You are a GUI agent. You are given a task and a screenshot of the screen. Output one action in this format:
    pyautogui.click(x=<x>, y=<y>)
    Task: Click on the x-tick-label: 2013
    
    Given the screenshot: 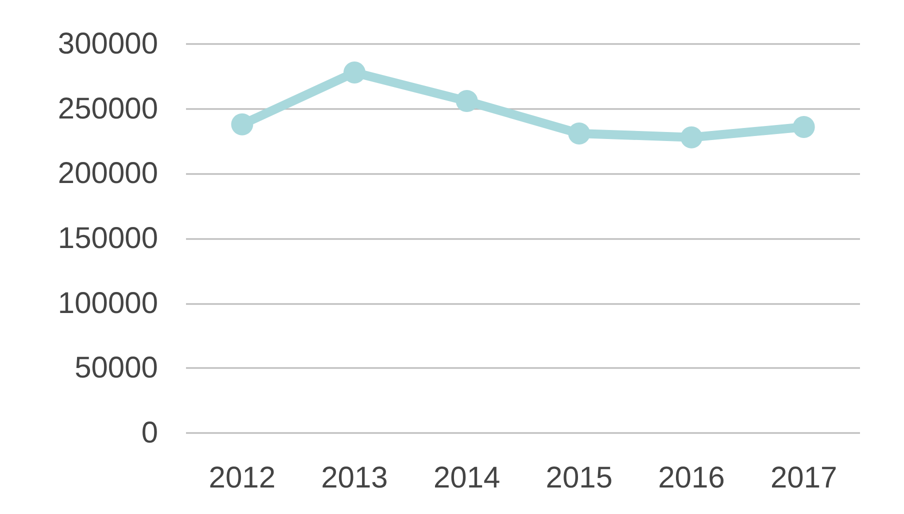 What is the action you would take?
    pyautogui.click(x=354, y=478)
    